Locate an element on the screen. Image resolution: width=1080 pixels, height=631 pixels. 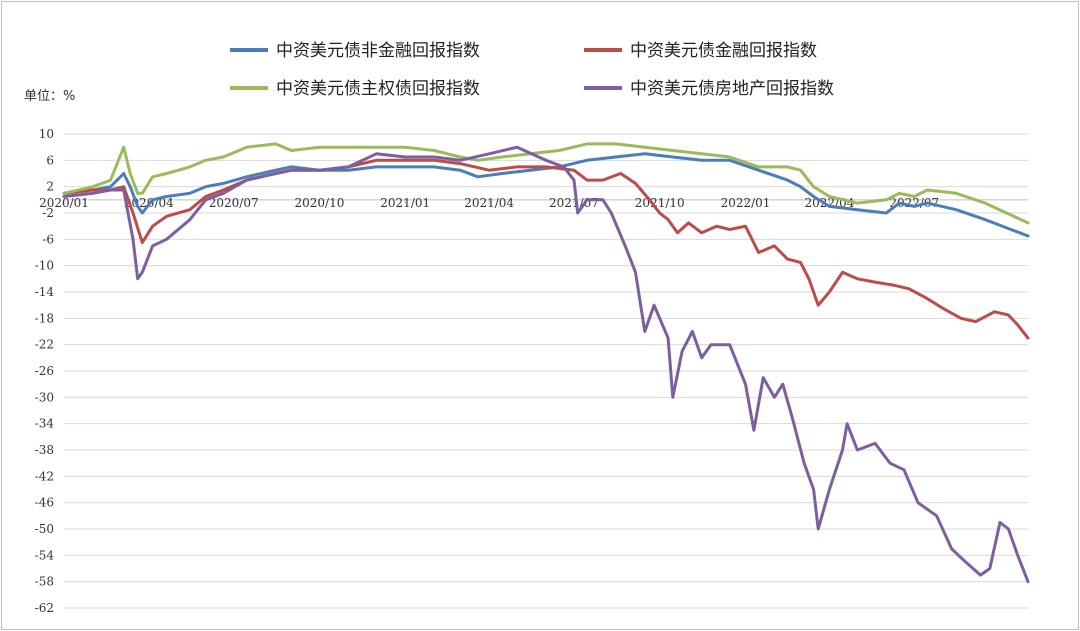
x-tick-label: 2021/10 is located at coordinates (660, 203).